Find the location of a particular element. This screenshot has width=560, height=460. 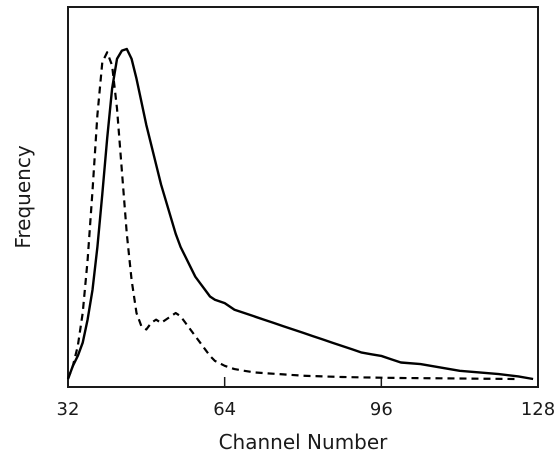

x-axis-label: Channel Number is located at coordinates (304, 442).